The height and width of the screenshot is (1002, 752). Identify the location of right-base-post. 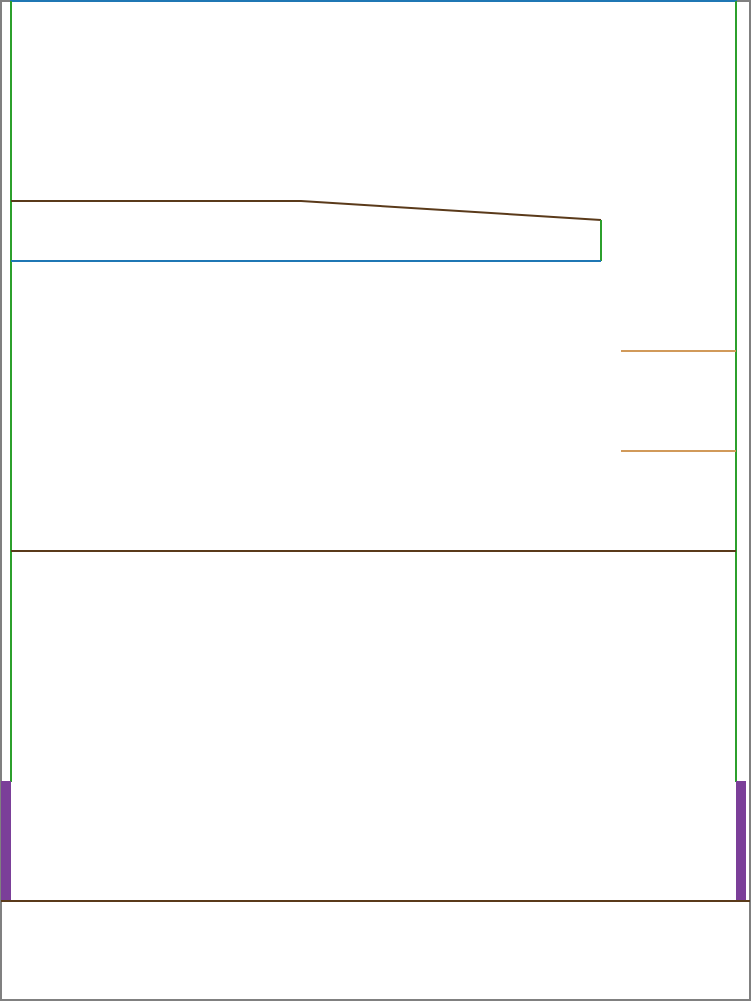
(741, 841).